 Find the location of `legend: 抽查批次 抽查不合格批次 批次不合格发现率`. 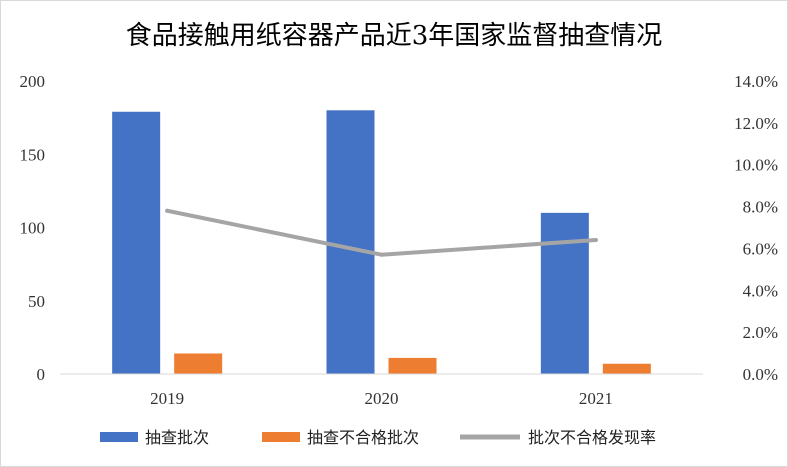

legend: 抽查批次 抽查不合格批次 批次不合格发现率 is located at coordinates (378, 437).